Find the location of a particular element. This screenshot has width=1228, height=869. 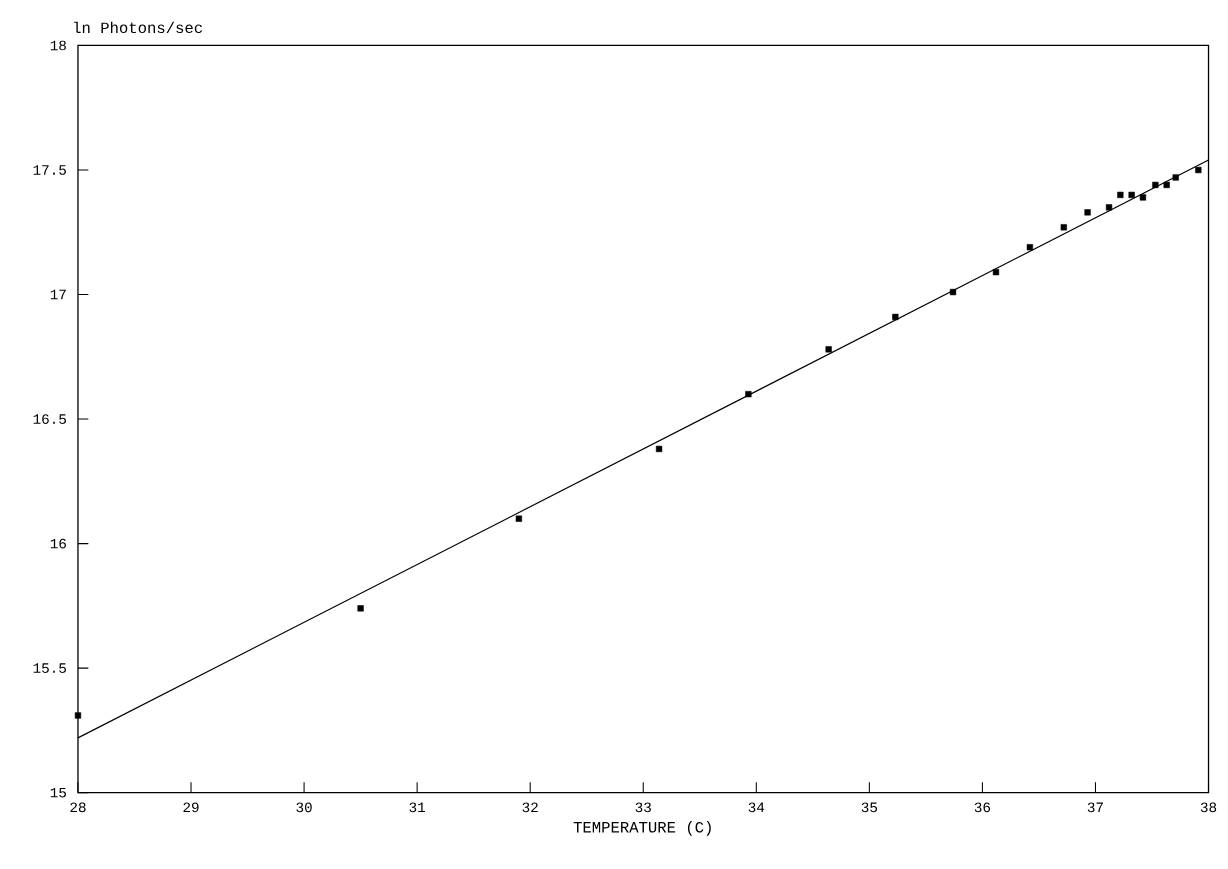

x-tick-label: 28 is located at coordinates (78, 807).